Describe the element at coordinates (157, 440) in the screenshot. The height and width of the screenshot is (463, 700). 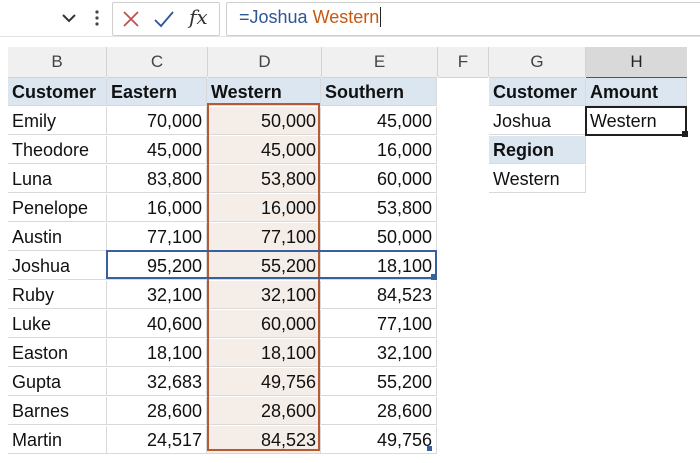
I see `cell-eastern: 24,517` at that location.